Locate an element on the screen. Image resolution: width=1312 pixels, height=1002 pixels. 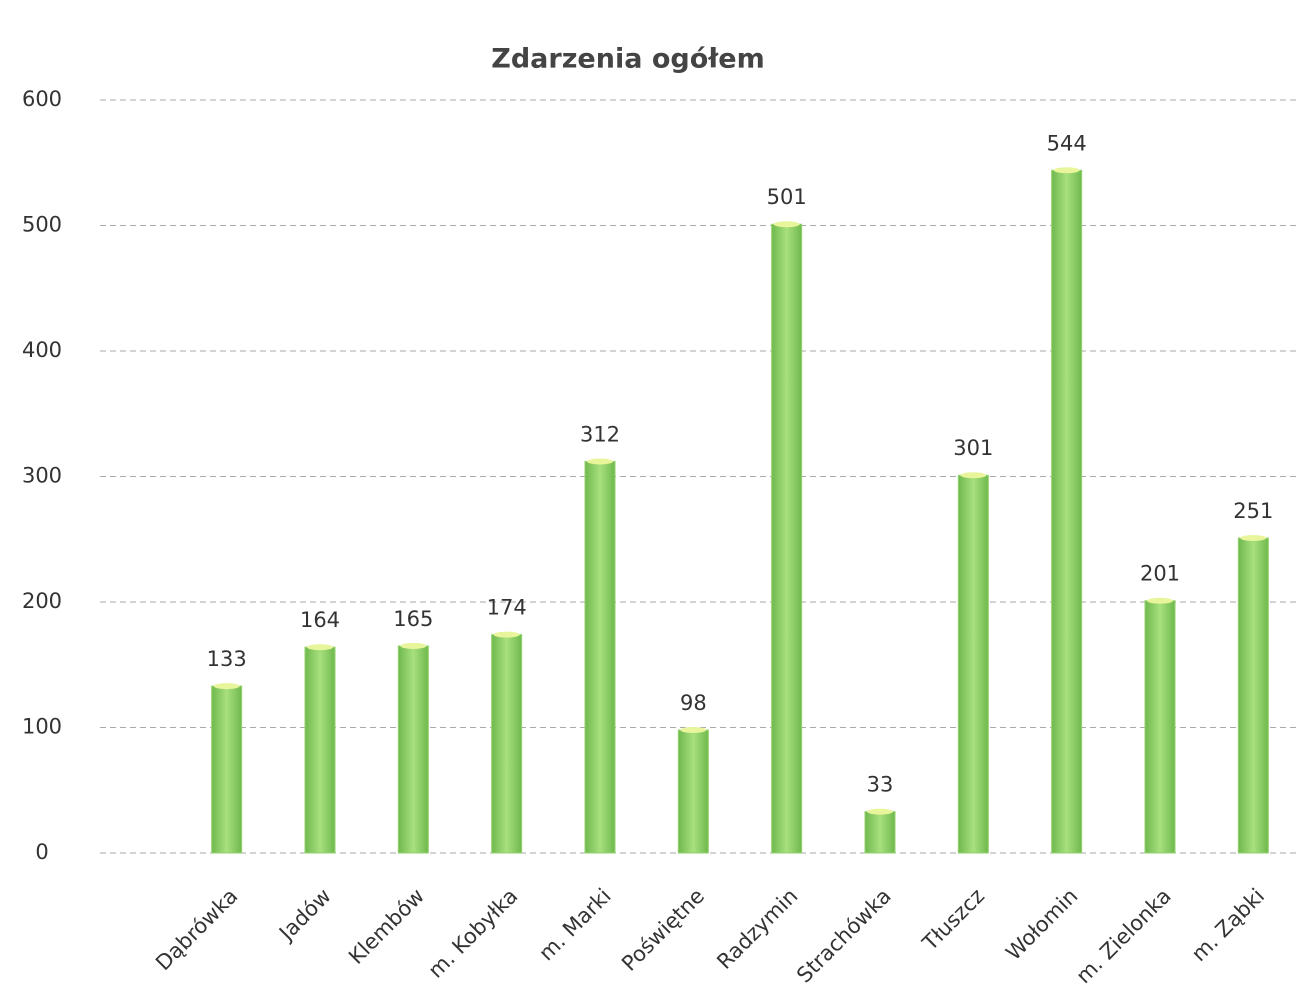
x-tick-label: Klembów is located at coordinates (386, 926).